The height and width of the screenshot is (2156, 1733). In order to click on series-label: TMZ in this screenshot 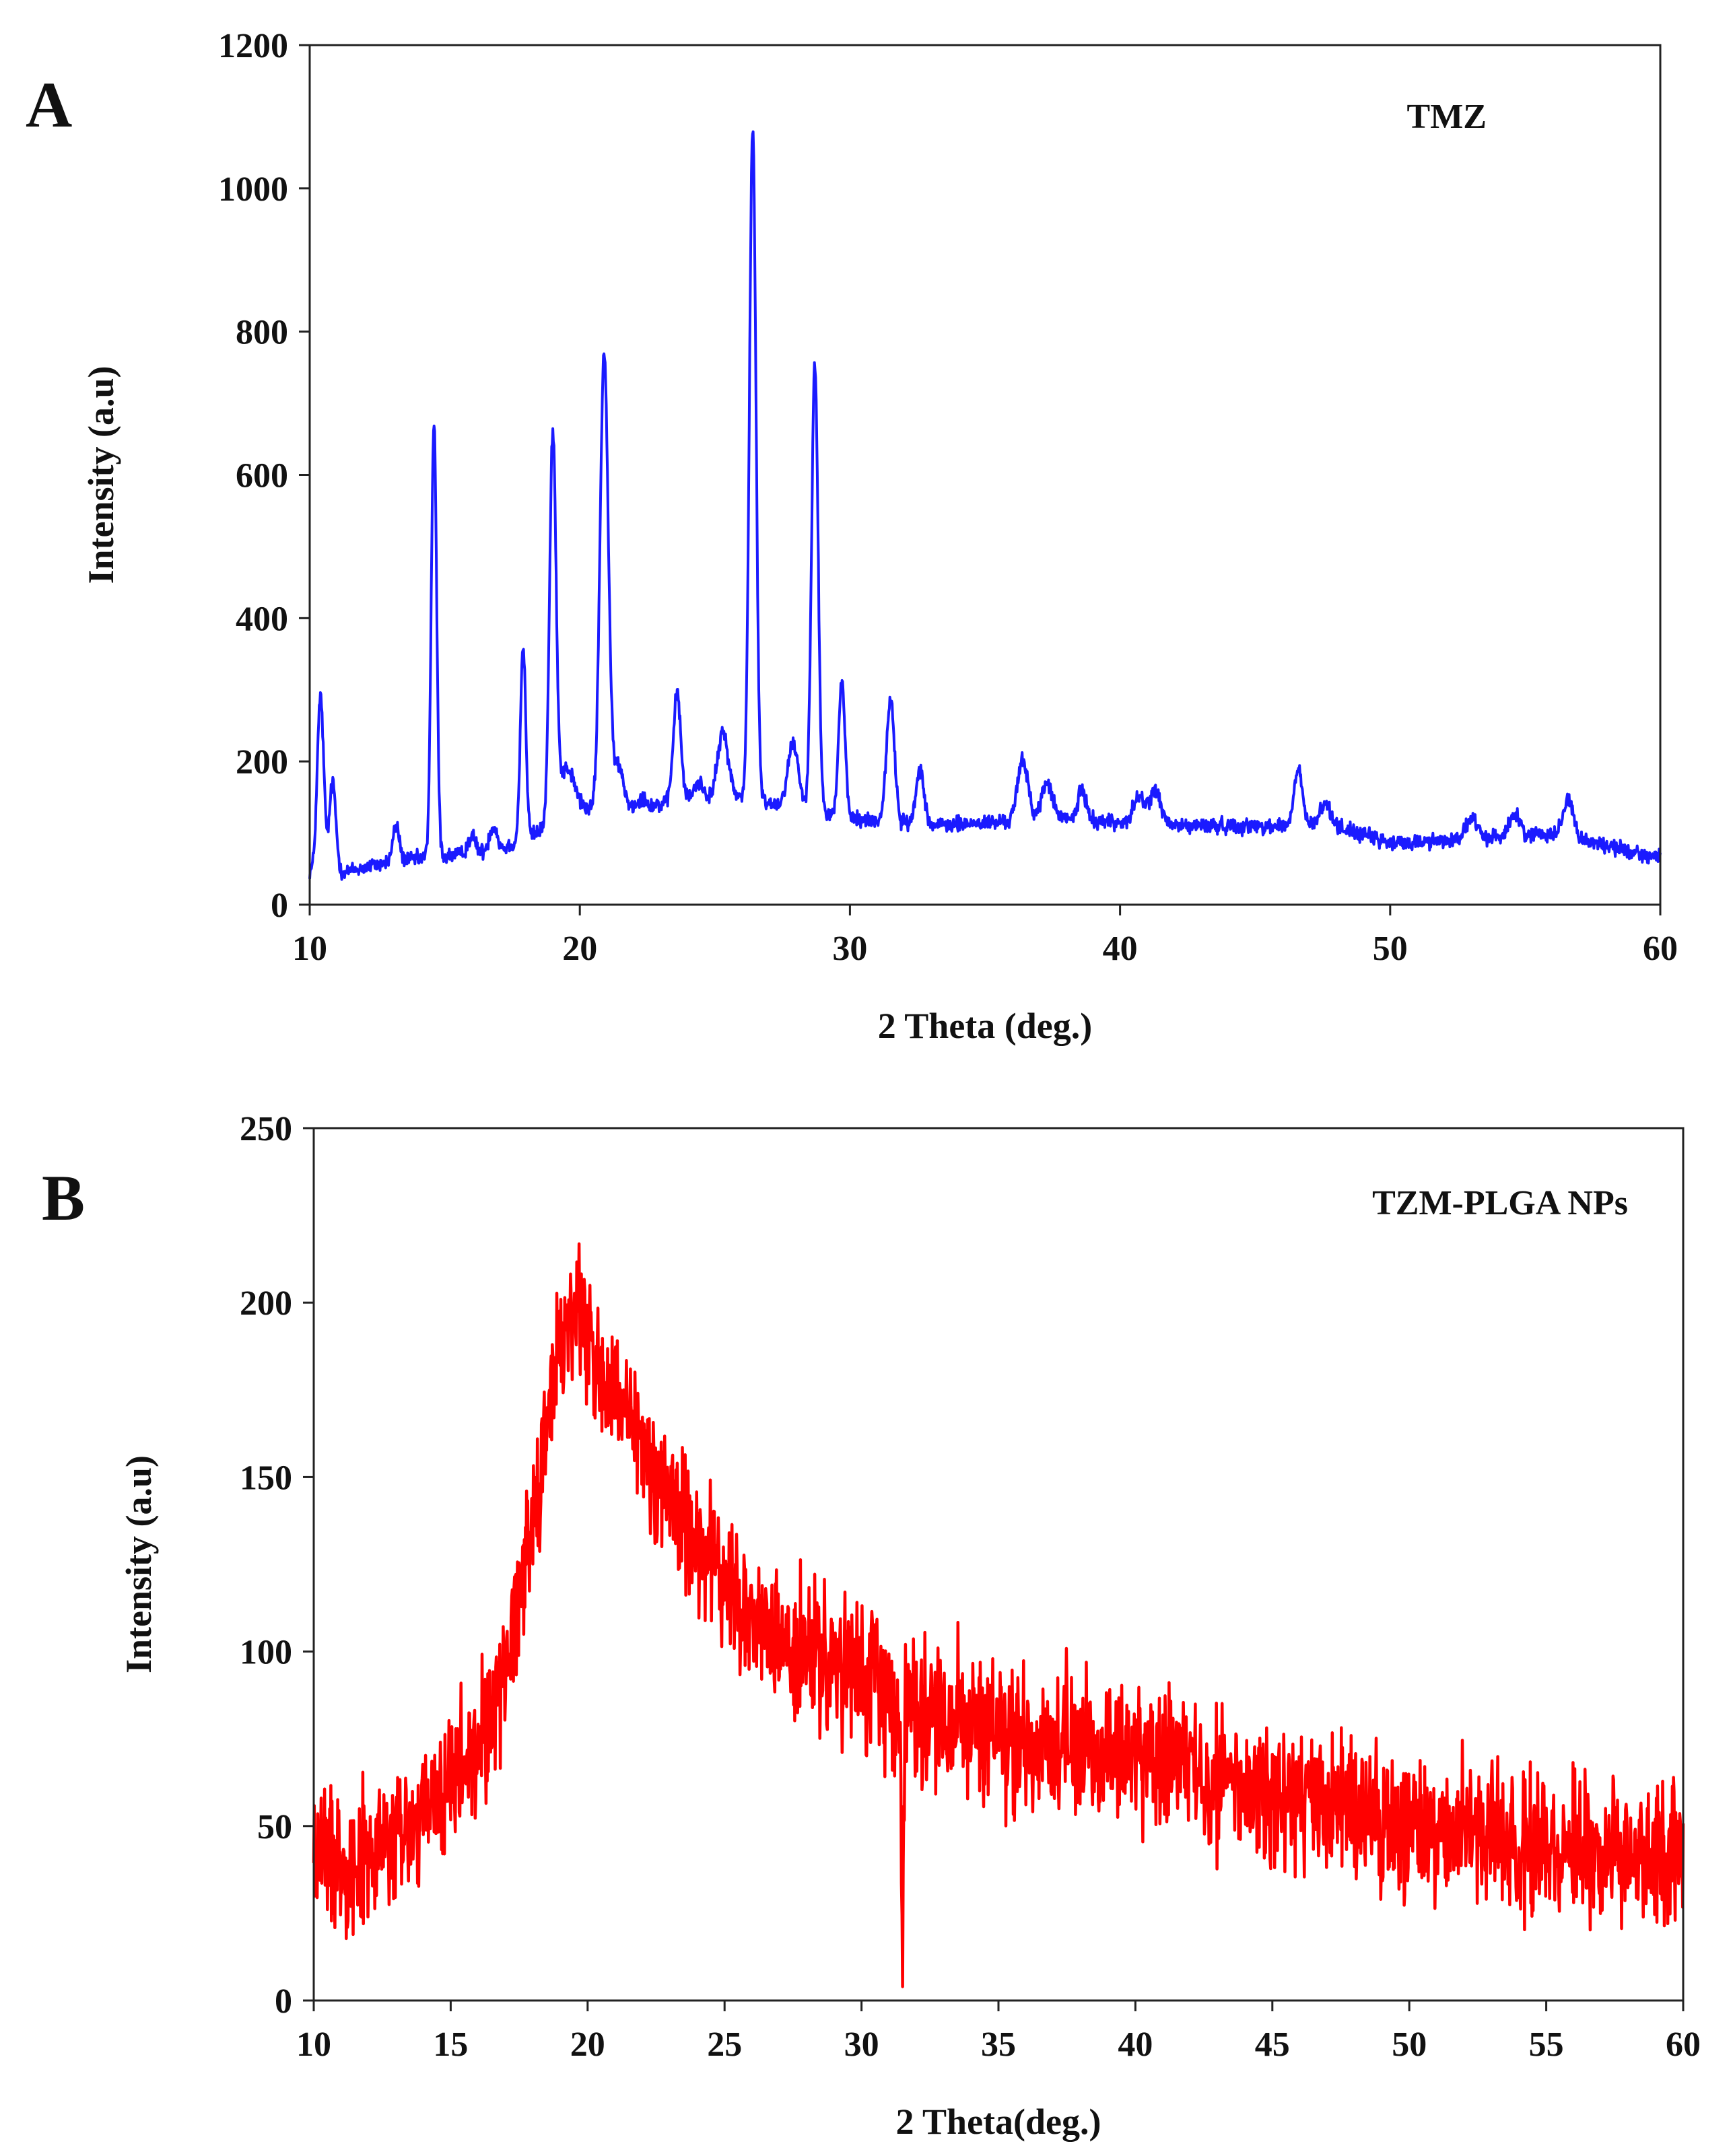, I will do `click(1447, 117)`.